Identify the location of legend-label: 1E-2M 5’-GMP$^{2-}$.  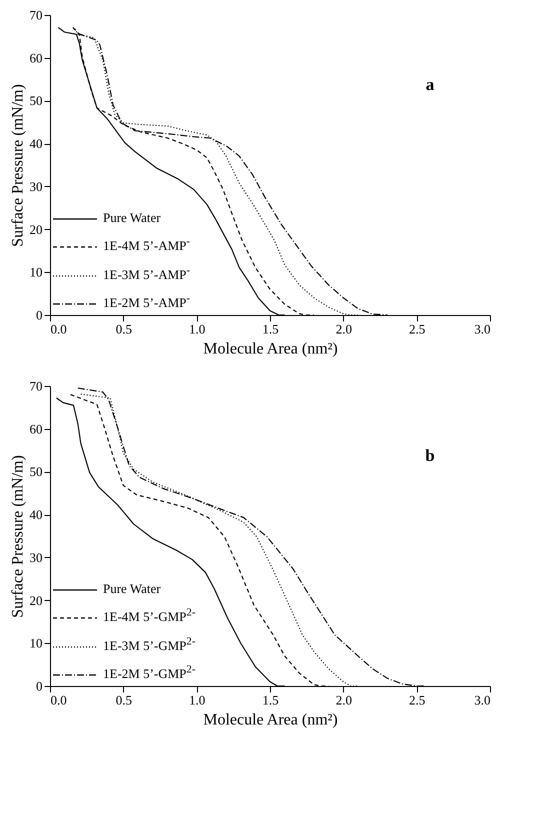
(149, 672).